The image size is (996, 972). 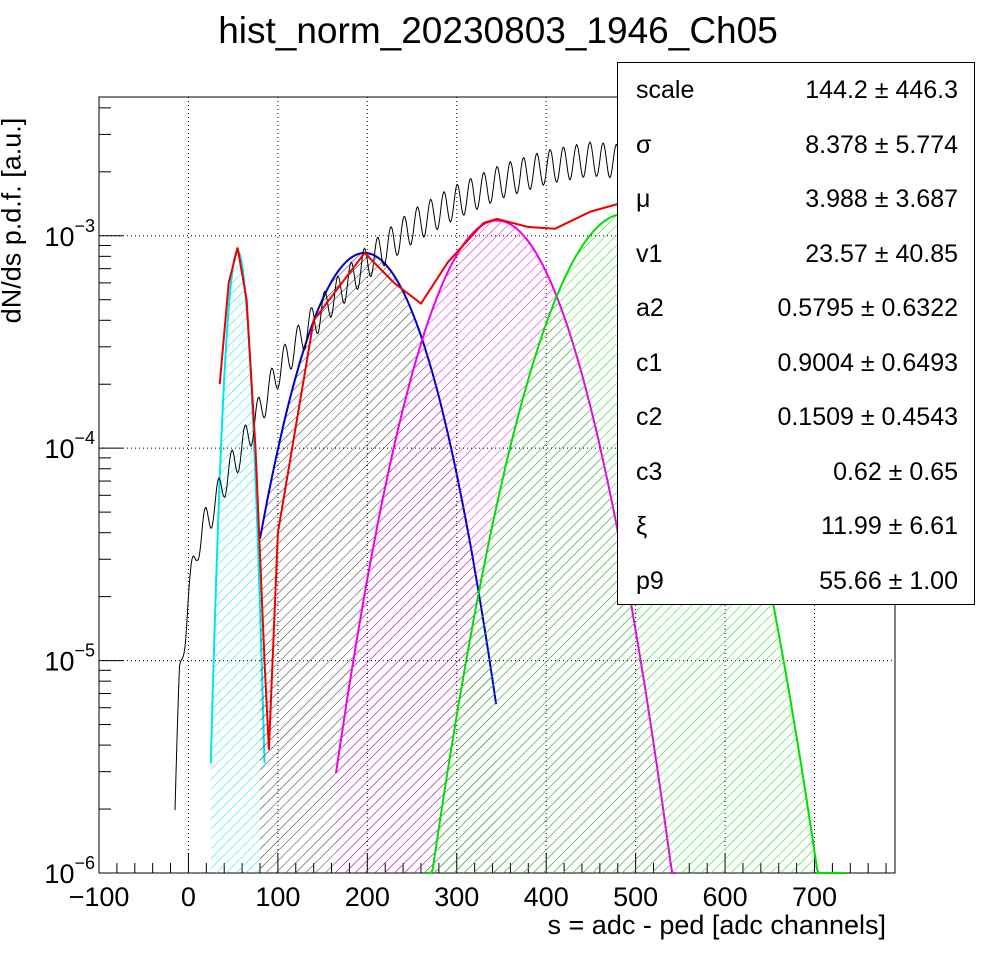 I want to click on stat-value: 0.9004 ± 0.6493, so click(x=867, y=362).